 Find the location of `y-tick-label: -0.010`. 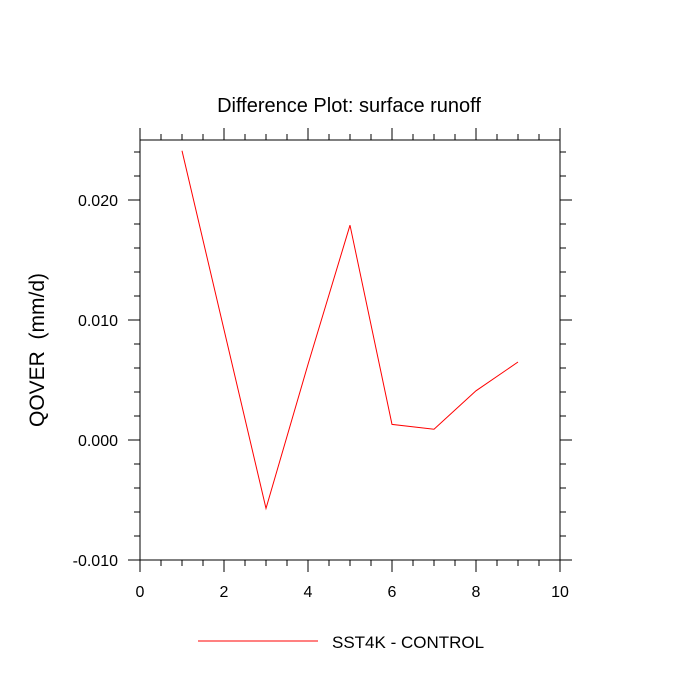

y-tick-label: -0.010 is located at coordinates (95, 561).